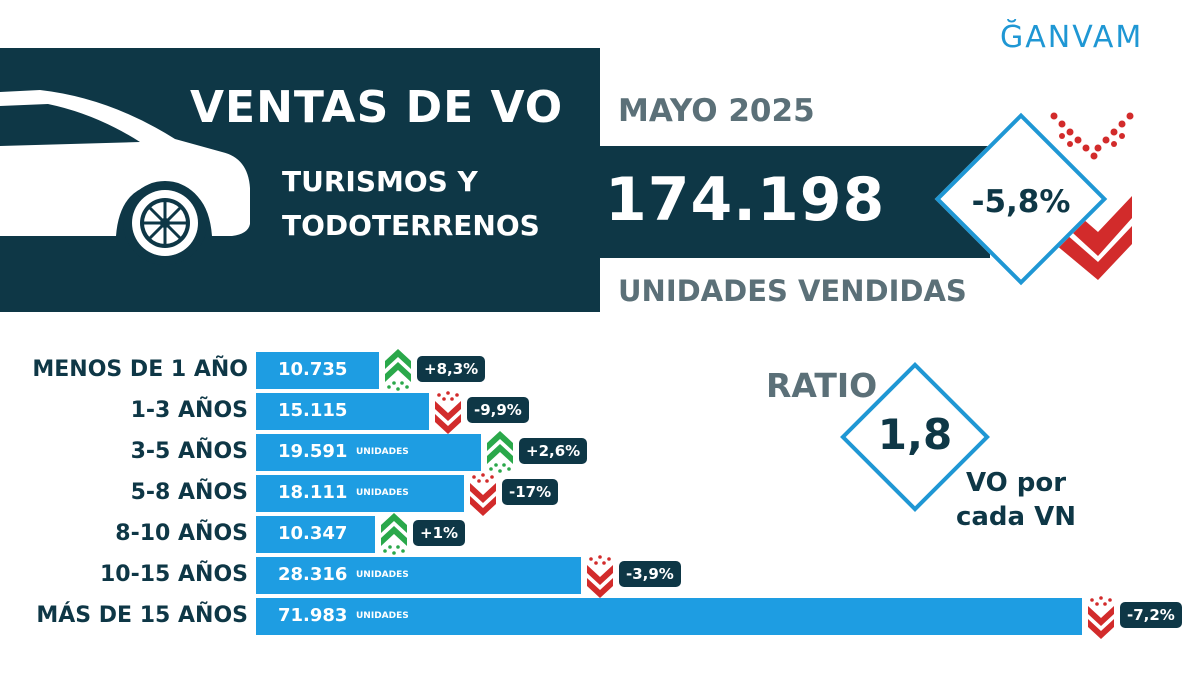 Image resolution: width=1200 pixels, height=675 pixels. What do you see at coordinates (380, 181) in the screenshot?
I see `vehicle-type-line-1: TURISMOS Y` at bounding box center [380, 181].